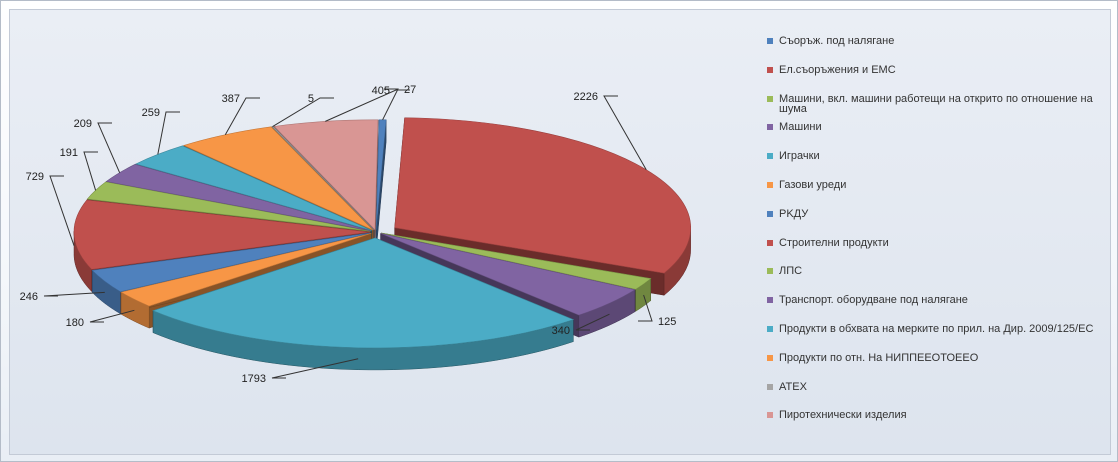 The image size is (1118, 462). What do you see at coordinates (837, 41) in the screenshot?
I see `legend-label-0: Съоръж. под налягане` at bounding box center [837, 41].